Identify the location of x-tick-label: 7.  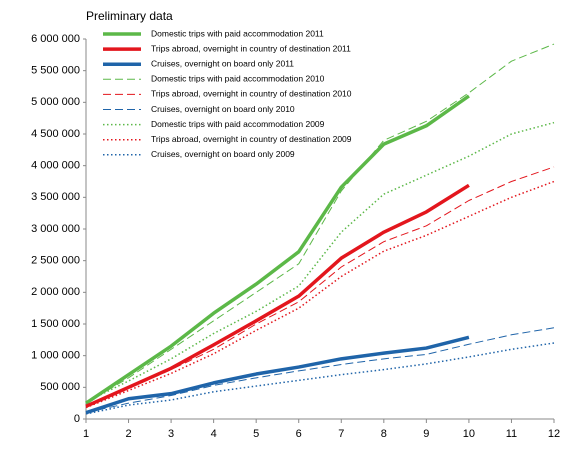
(341, 434).